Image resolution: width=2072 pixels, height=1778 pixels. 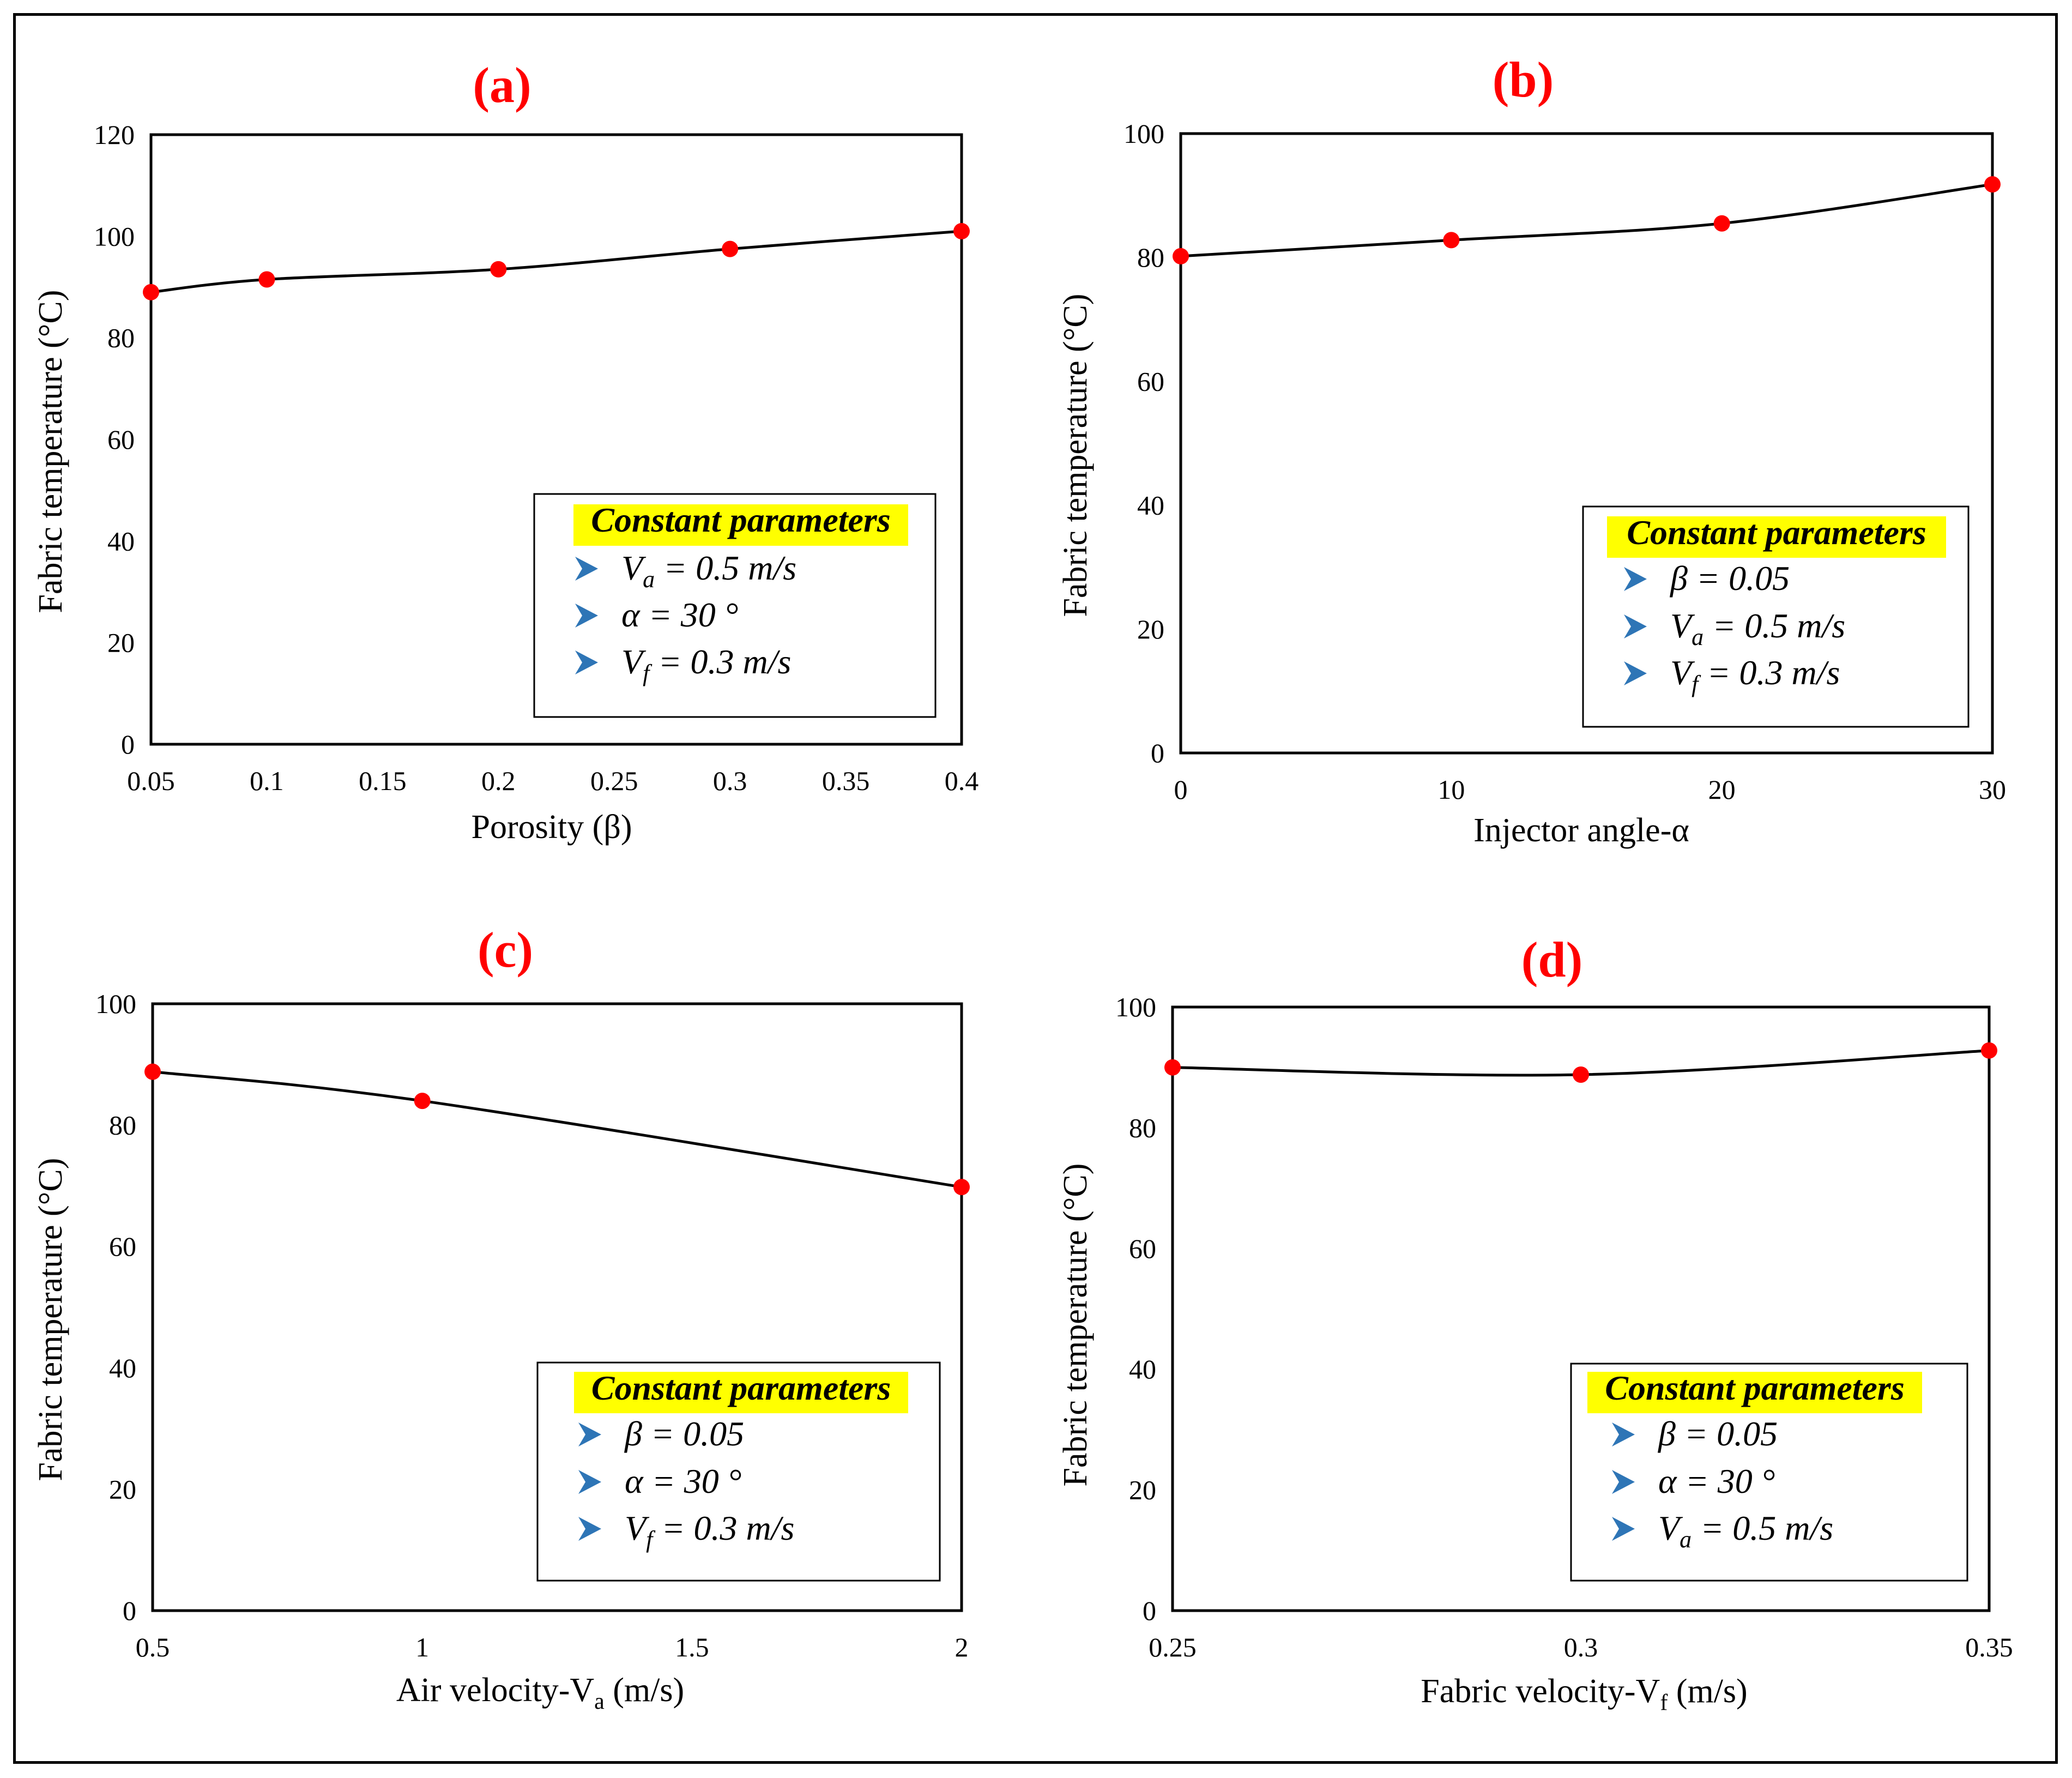 What do you see at coordinates (1722, 789) in the screenshot?
I see `x-tick-label: 20` at bounding box center [1722, 789].